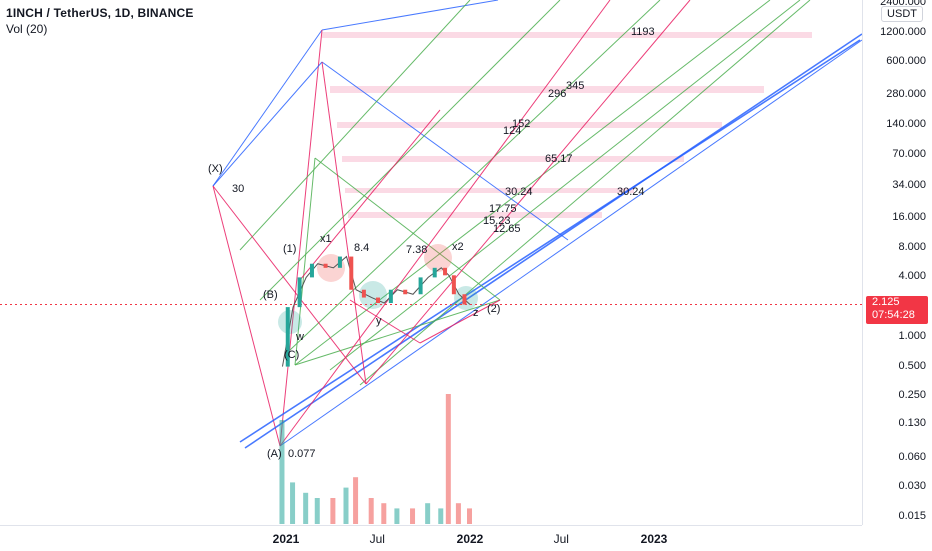 The width and height of the screenshot is (932, 551). Describe the element at coordinates (912, 486) in the screenshot. I see `price-tick-label: 0.030` at that location.